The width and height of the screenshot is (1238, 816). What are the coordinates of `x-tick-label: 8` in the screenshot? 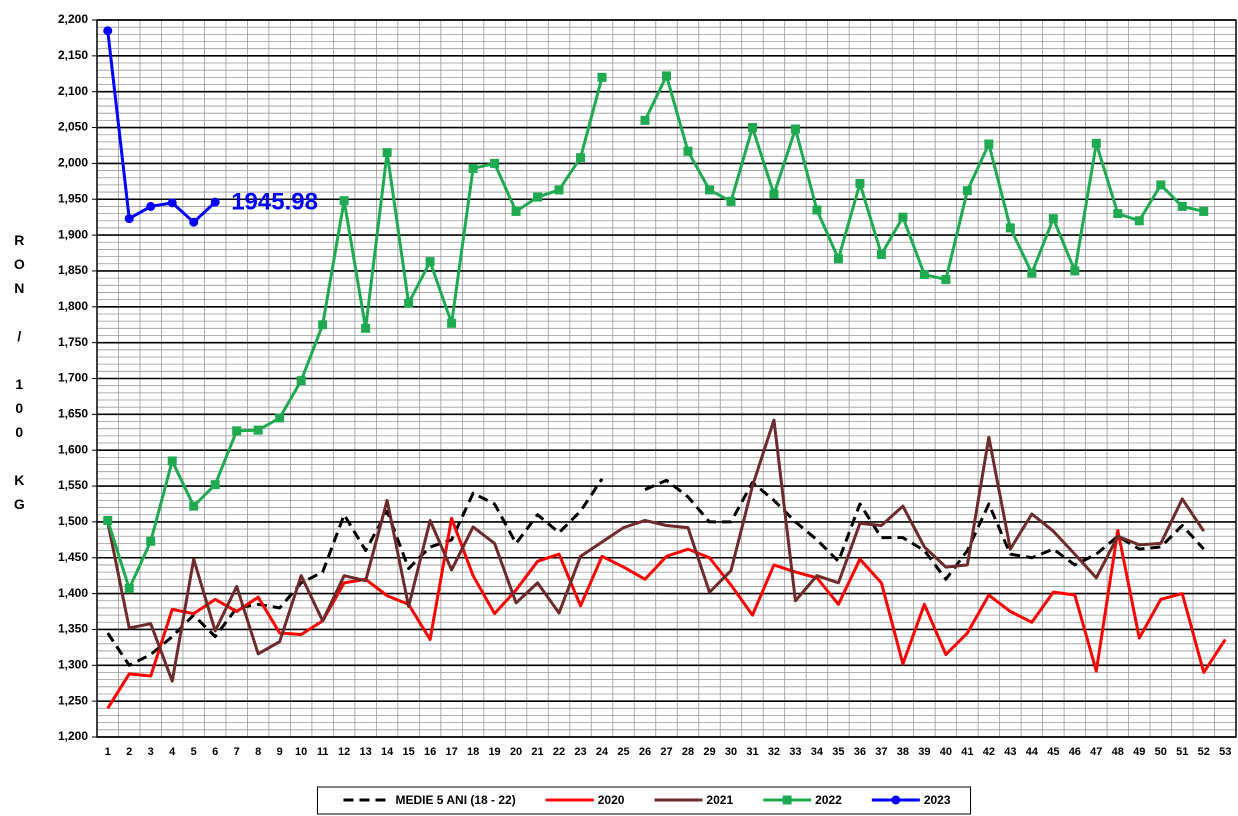 It's located at (258, 752).